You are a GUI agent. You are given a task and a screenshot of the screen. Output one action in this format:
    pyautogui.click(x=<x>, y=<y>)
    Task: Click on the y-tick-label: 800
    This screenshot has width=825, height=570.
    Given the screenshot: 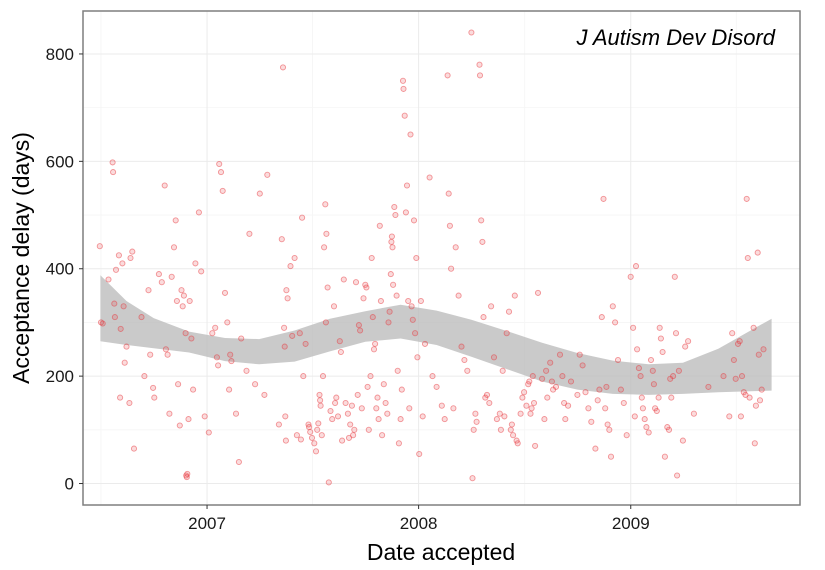 What is the action you would take?
    pyautogui.click(x=60, y=54)
    